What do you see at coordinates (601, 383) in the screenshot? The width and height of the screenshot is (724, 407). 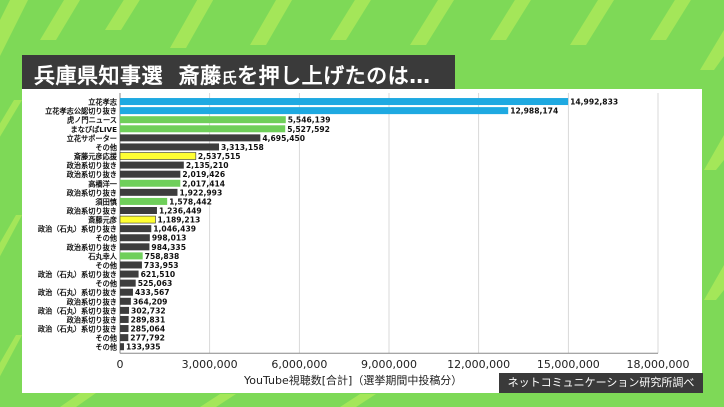 I see `source-credit: ネットコミュニケーション研究所調べ` at bounding box center [601, 383].